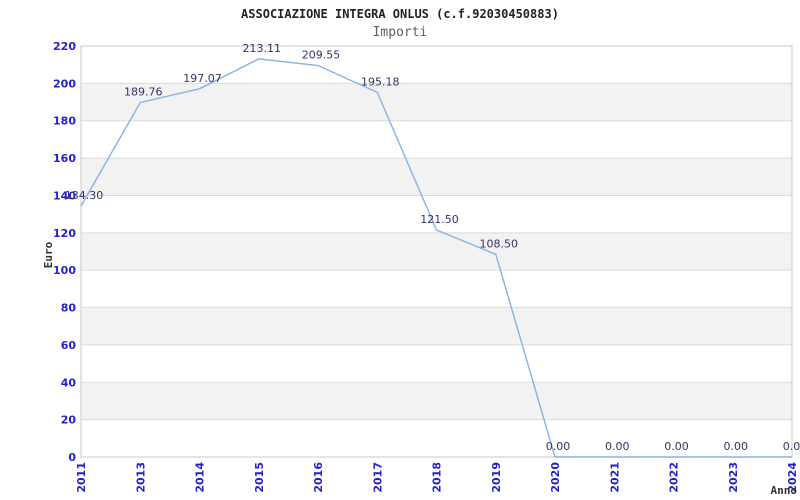  I want to click on y-tick-label: 20, so click(69, 420).